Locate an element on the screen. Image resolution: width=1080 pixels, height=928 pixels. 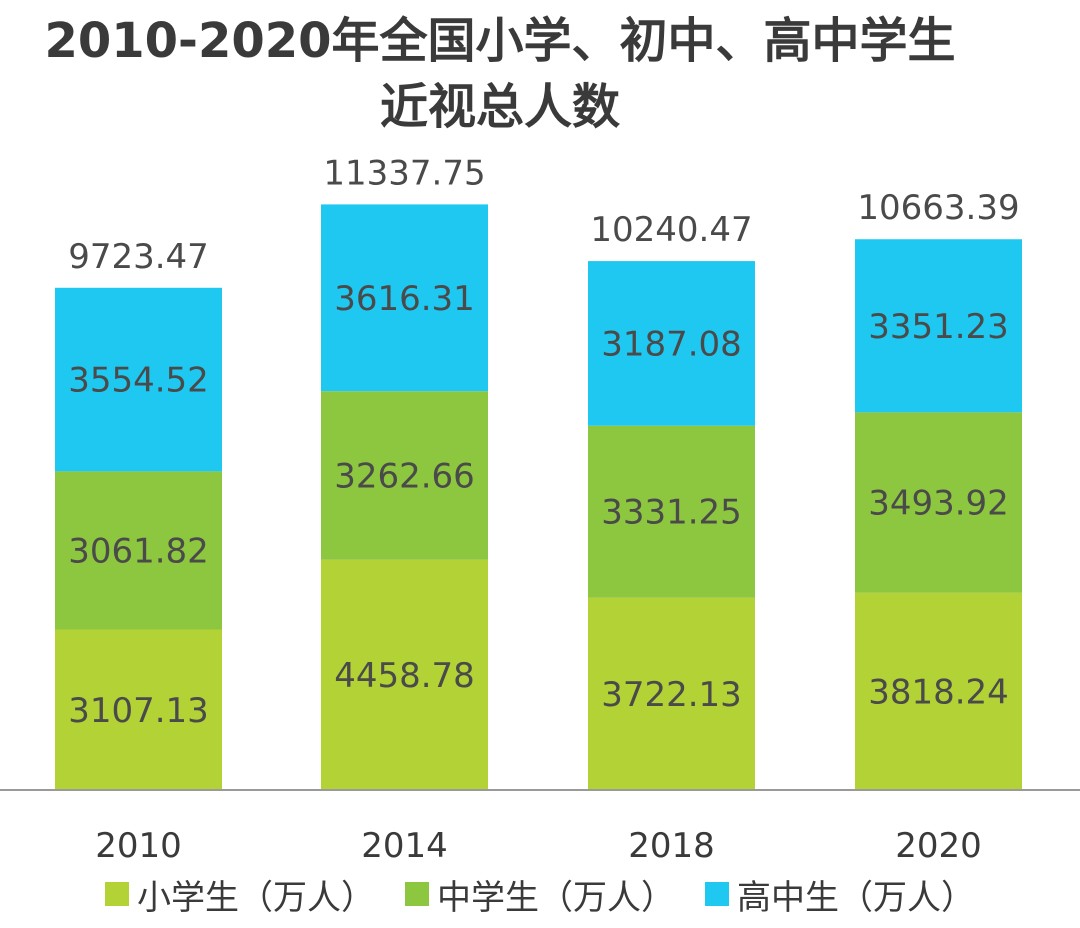
chart-title: 2010-2020年全国小学、初中、高中学生 近视总人数 is located at coordinates (500, 74).